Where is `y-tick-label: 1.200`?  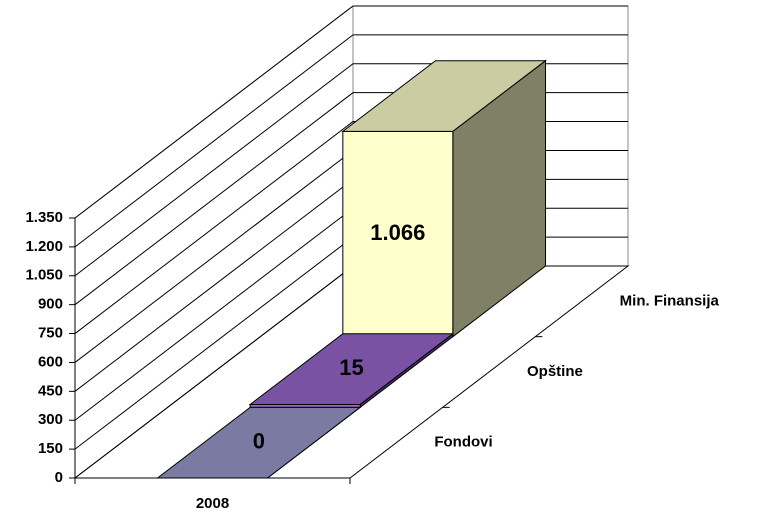
y-tick-label: 1.200 is located at coordinates (44, 246).